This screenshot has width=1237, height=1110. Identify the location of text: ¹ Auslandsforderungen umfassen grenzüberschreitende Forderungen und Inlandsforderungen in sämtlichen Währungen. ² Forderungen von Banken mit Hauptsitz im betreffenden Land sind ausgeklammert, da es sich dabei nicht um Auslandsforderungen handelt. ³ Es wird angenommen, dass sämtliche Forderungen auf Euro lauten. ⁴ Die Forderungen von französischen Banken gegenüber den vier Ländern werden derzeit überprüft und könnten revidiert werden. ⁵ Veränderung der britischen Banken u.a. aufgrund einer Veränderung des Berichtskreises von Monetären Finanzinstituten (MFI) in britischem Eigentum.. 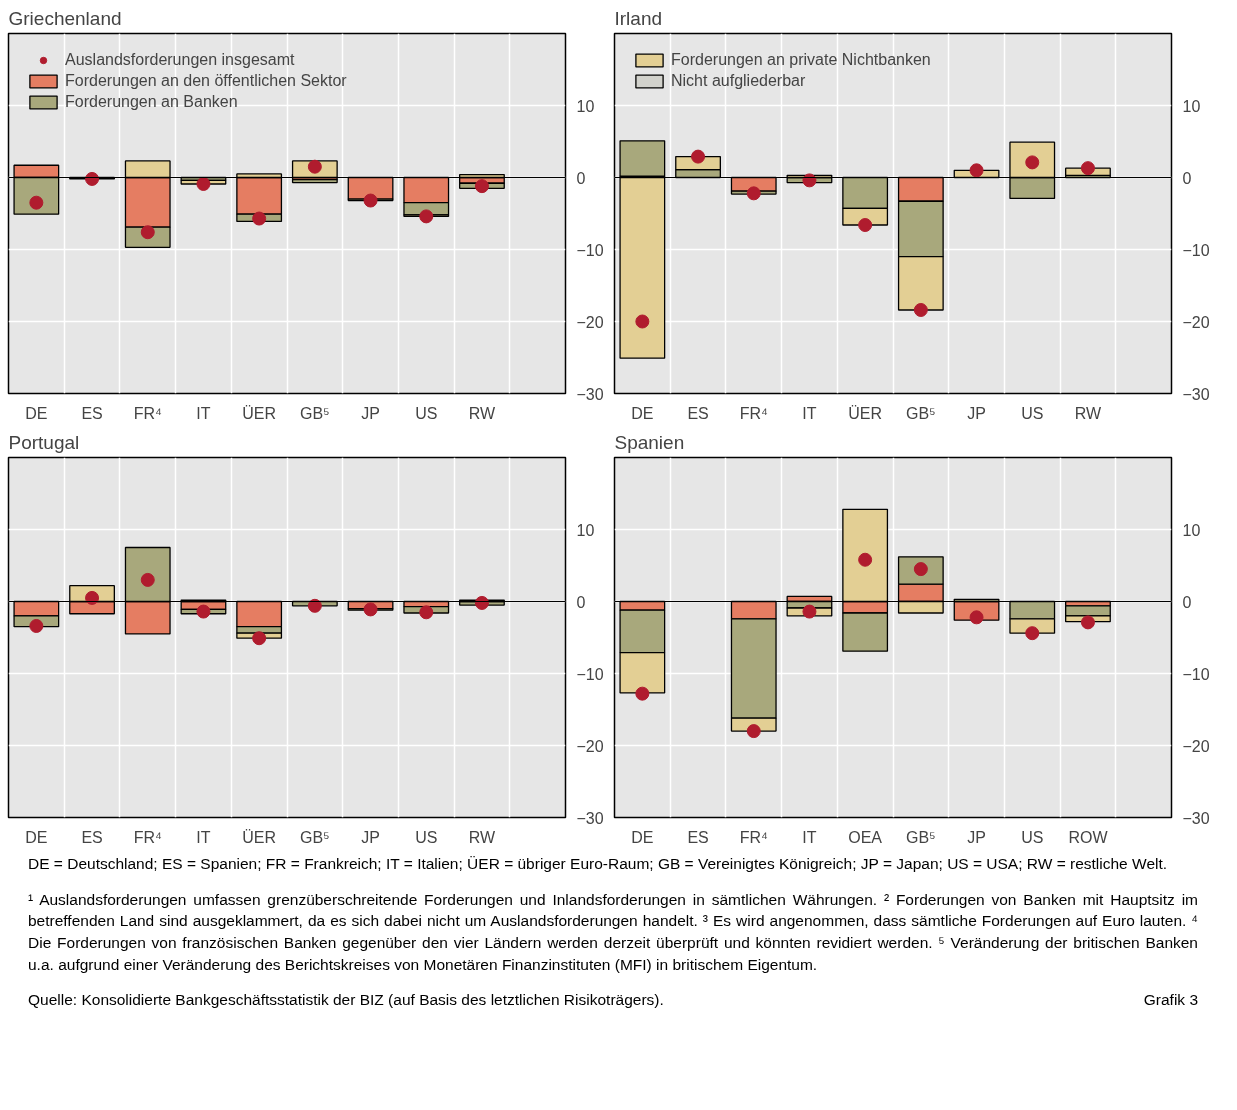
(613, 932).